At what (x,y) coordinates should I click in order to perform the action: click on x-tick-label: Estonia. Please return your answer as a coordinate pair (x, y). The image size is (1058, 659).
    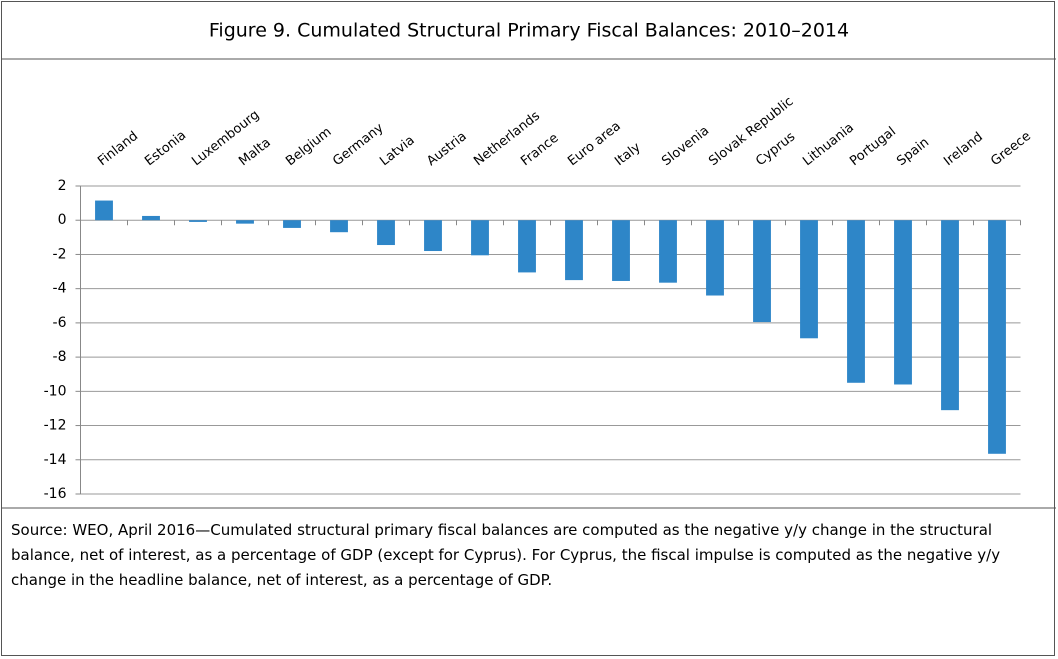
    Looking at the image, I should click on (165, 148).